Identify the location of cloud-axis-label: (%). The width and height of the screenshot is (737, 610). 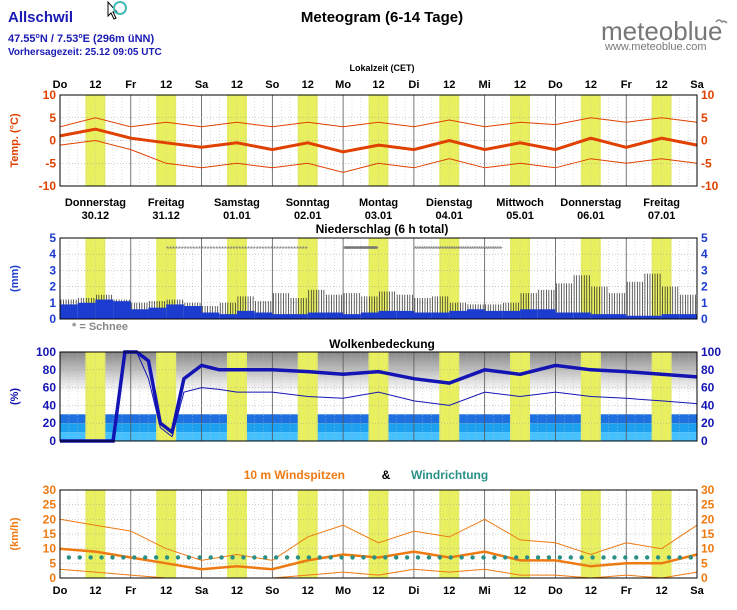
(15, 396).